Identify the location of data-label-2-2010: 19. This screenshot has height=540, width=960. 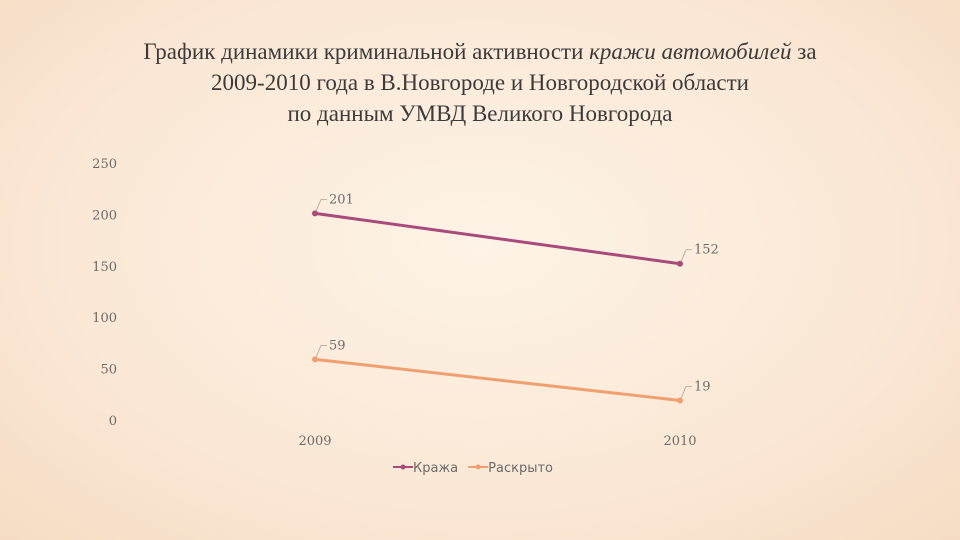
(702, 386).